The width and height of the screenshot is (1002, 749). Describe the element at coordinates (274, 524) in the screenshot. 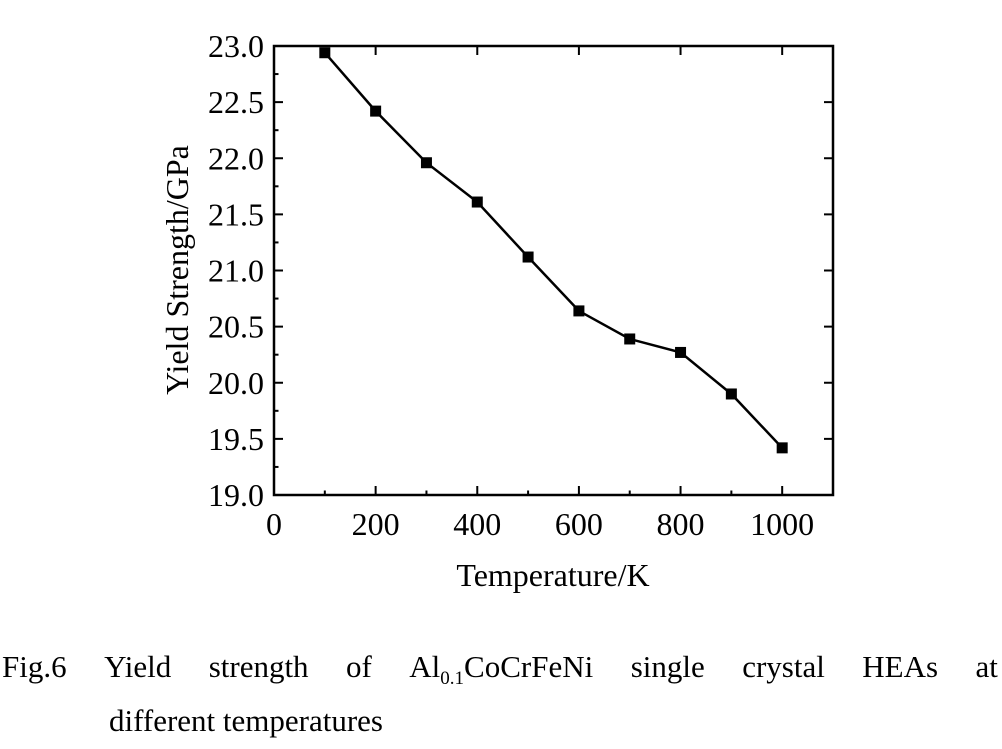

I see `x-tick-label: 0` at that location.